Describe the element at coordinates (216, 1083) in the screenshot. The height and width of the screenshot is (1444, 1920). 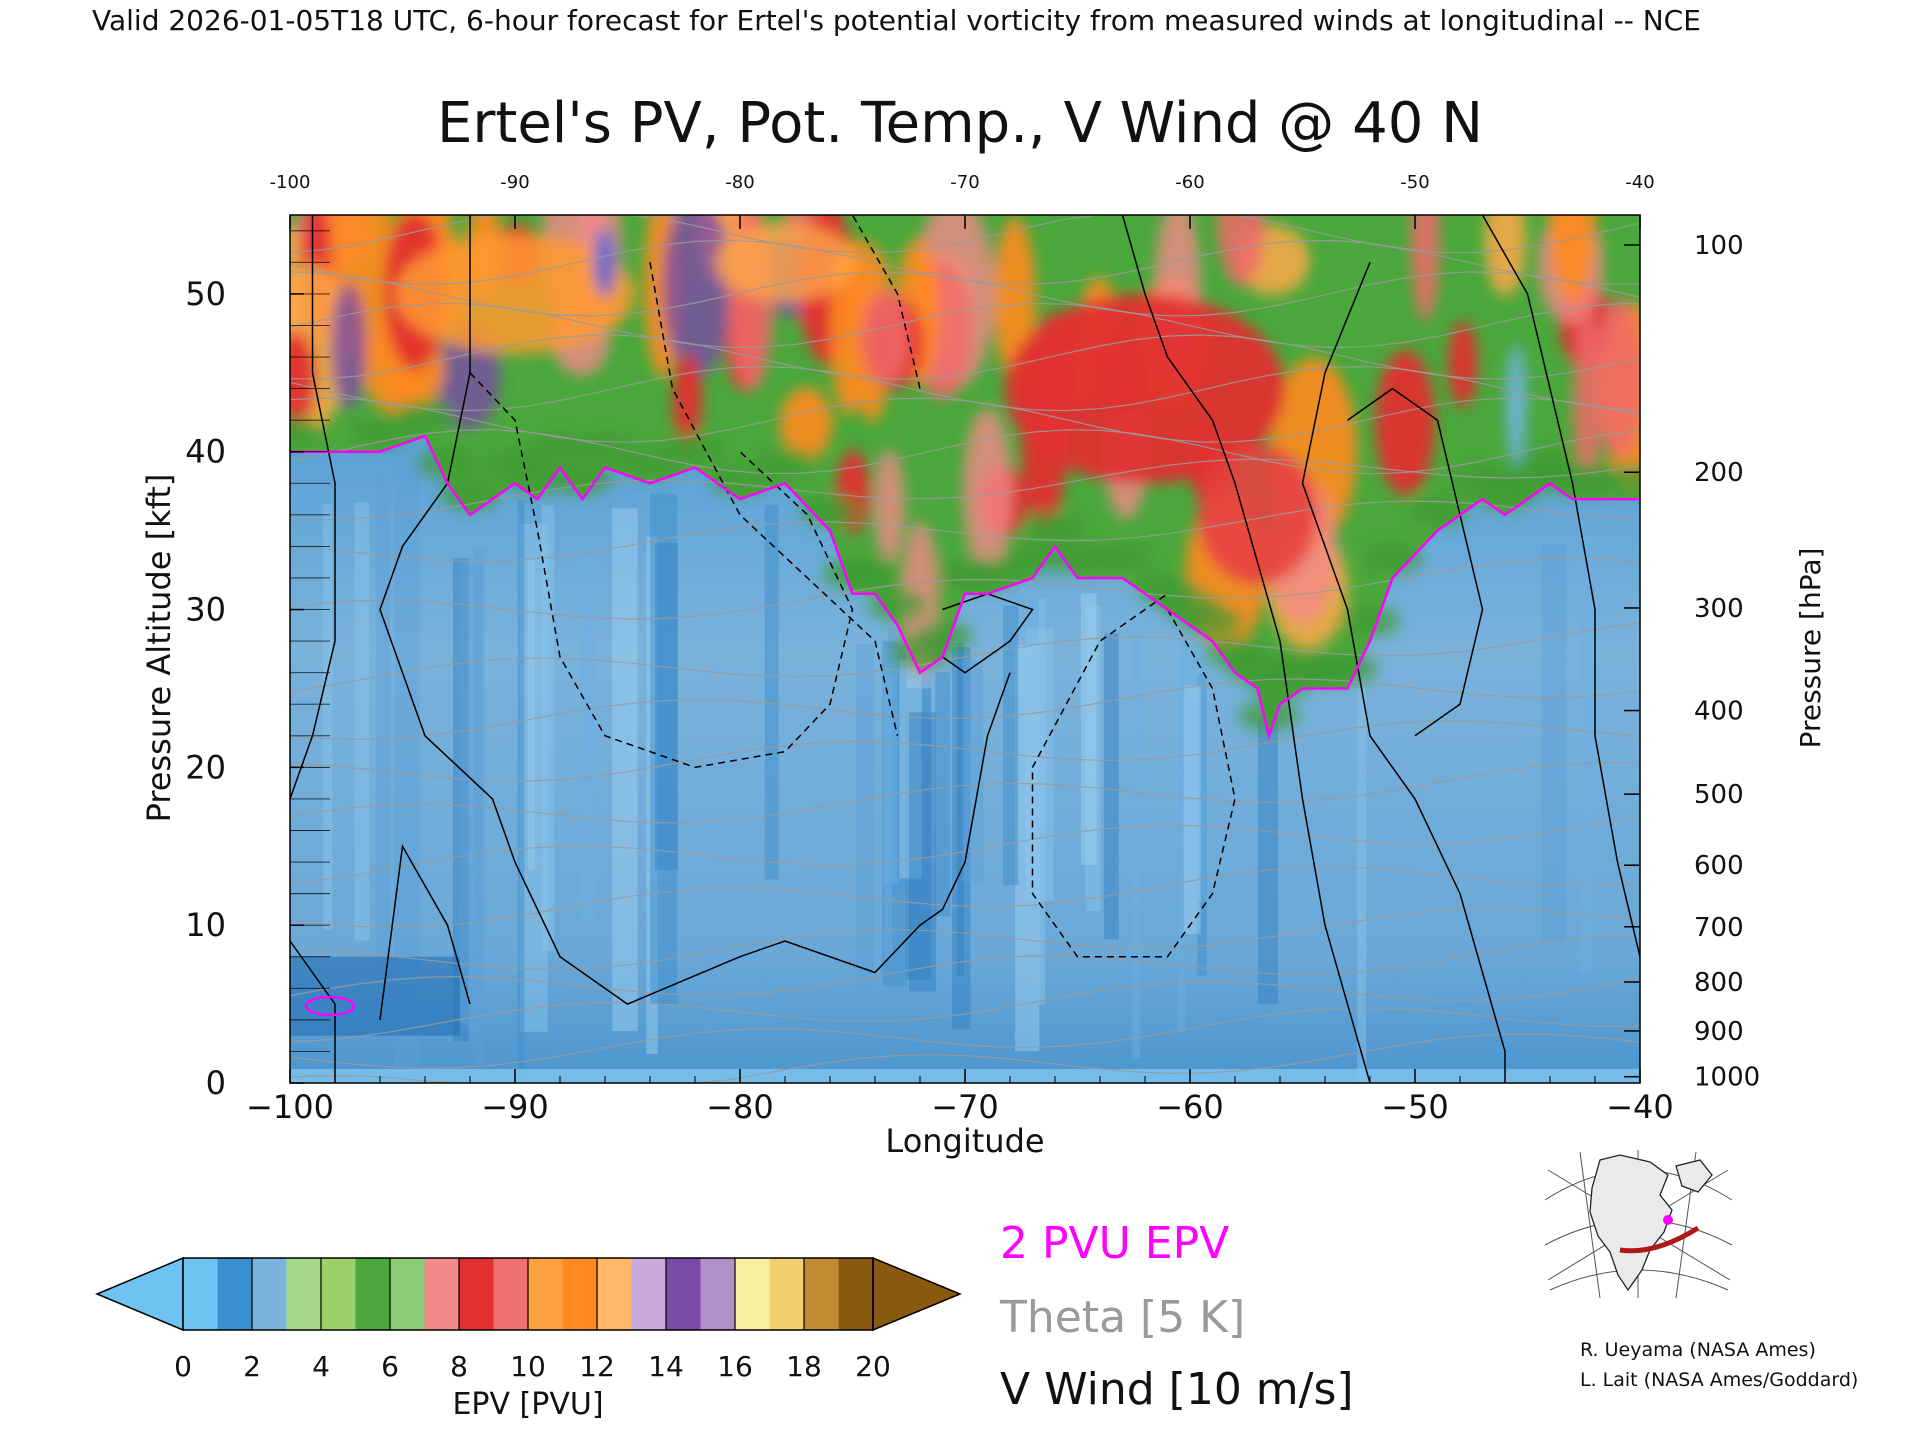
I see `y-tick-label: 0` at that location.